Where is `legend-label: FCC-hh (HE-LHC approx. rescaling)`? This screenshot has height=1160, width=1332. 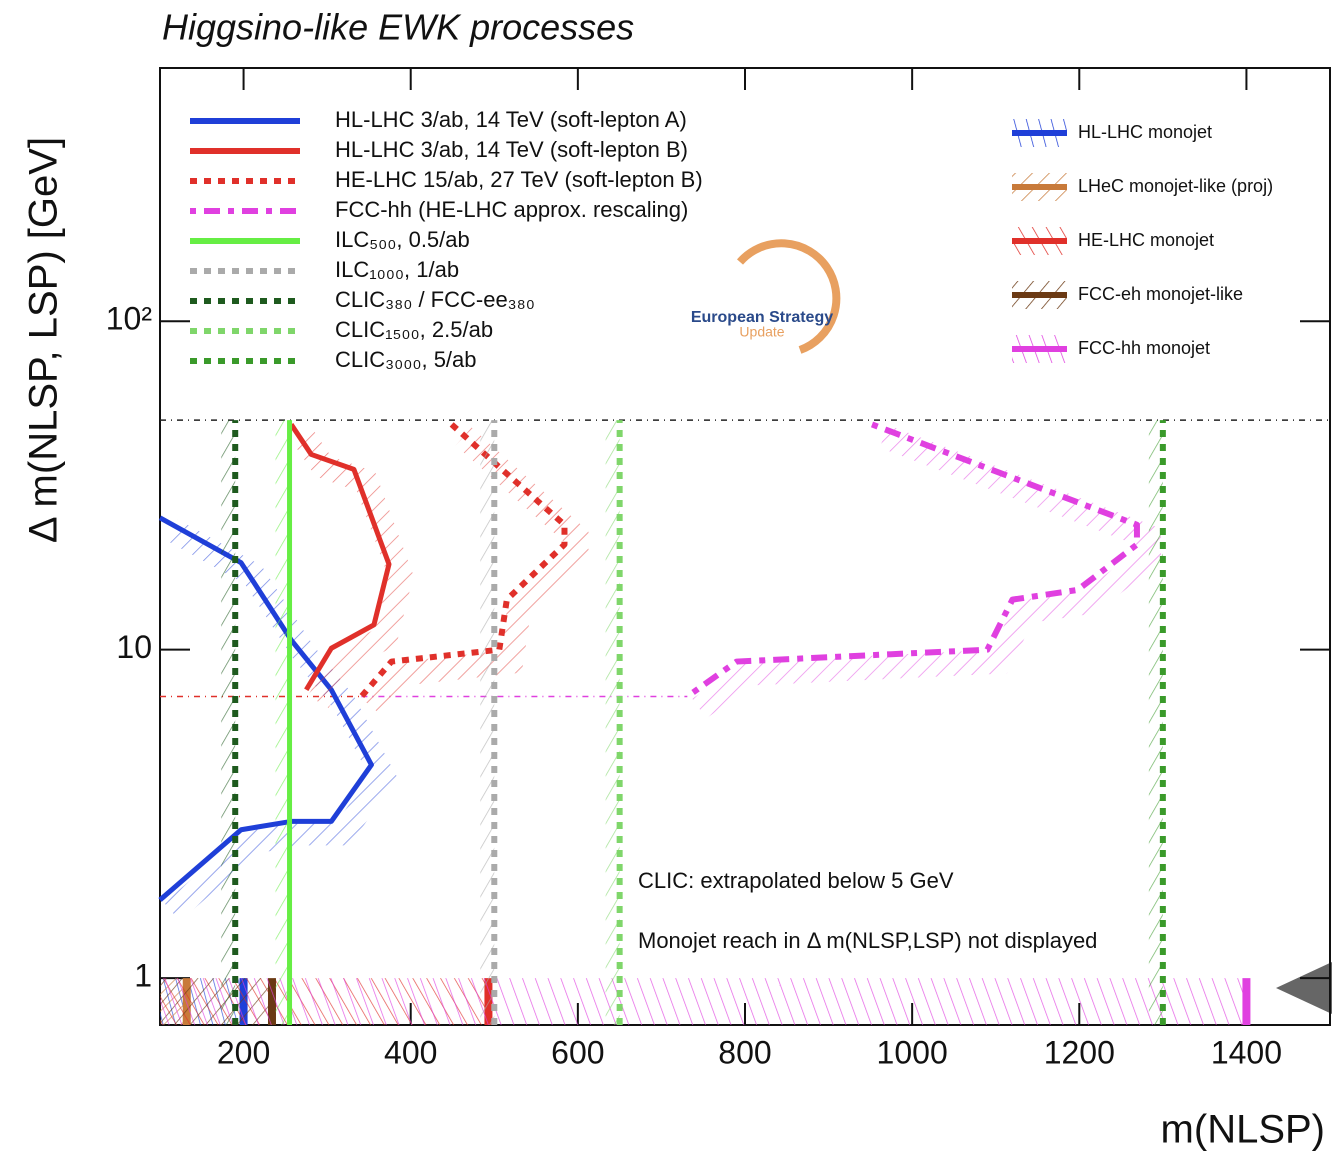
legend-label: FCC-hh (HE-LHC approx. rescaling) is located at coordinates (511, 209).